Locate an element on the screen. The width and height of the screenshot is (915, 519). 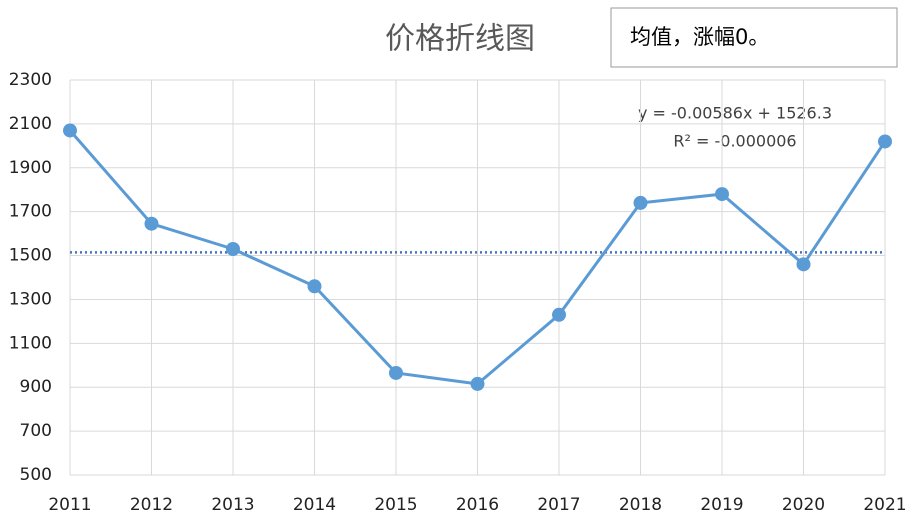
x-tick-label: 2013 is located at coordinates (232, 505).